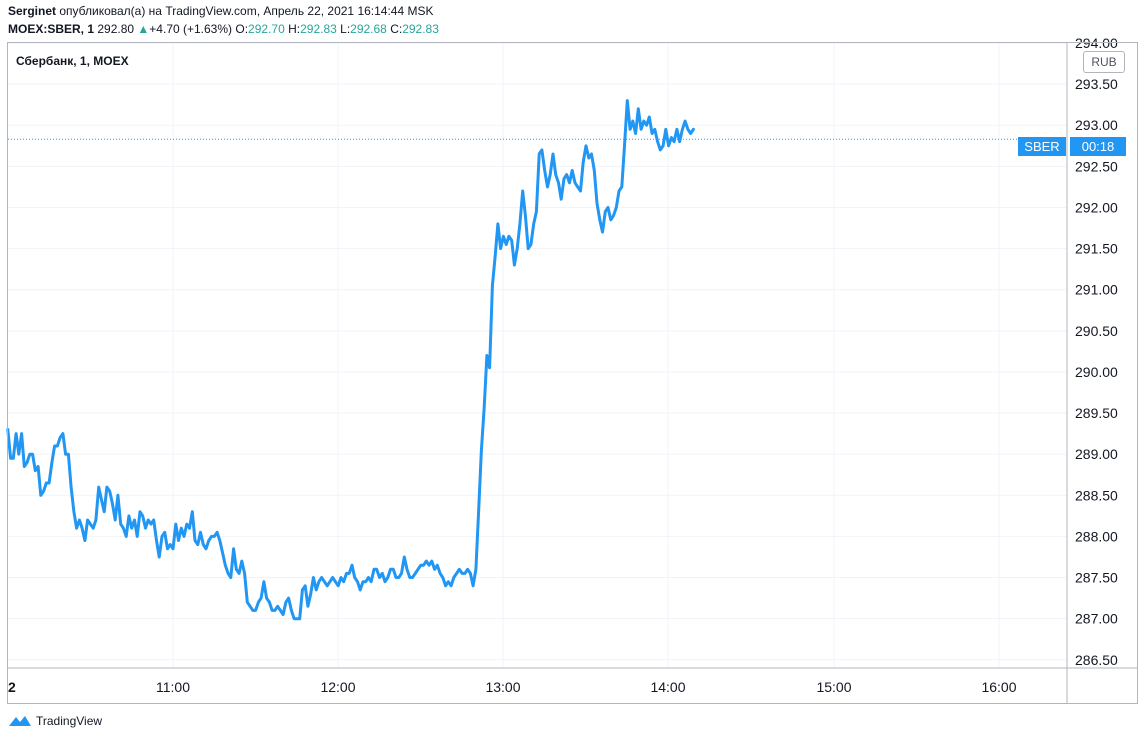 This screenshot has width=1146, height=741. Describe the element at coordinates (191, 29) in the screenshot. I see `price-change: +4.70 (+1.63%)` at that location.